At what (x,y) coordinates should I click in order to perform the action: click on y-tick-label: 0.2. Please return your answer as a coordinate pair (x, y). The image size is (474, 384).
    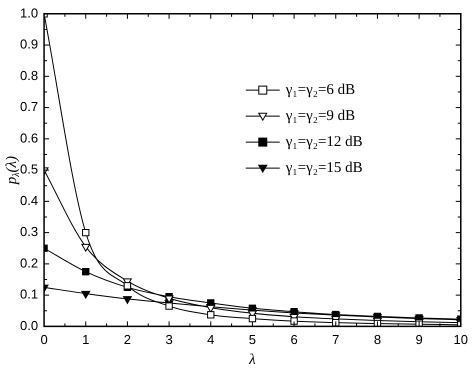
    Looking at the image, I should click on (29, 262).